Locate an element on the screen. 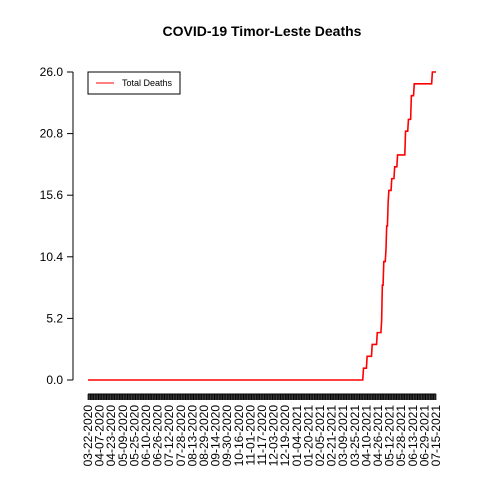  x-tick-label: 06-13-2021 is located at coordinates (413, 436).